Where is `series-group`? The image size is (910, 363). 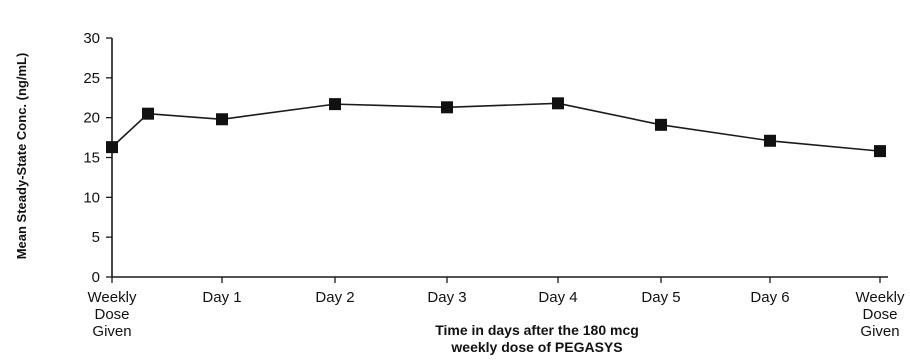 series-group is located at coordinates (496, 127).